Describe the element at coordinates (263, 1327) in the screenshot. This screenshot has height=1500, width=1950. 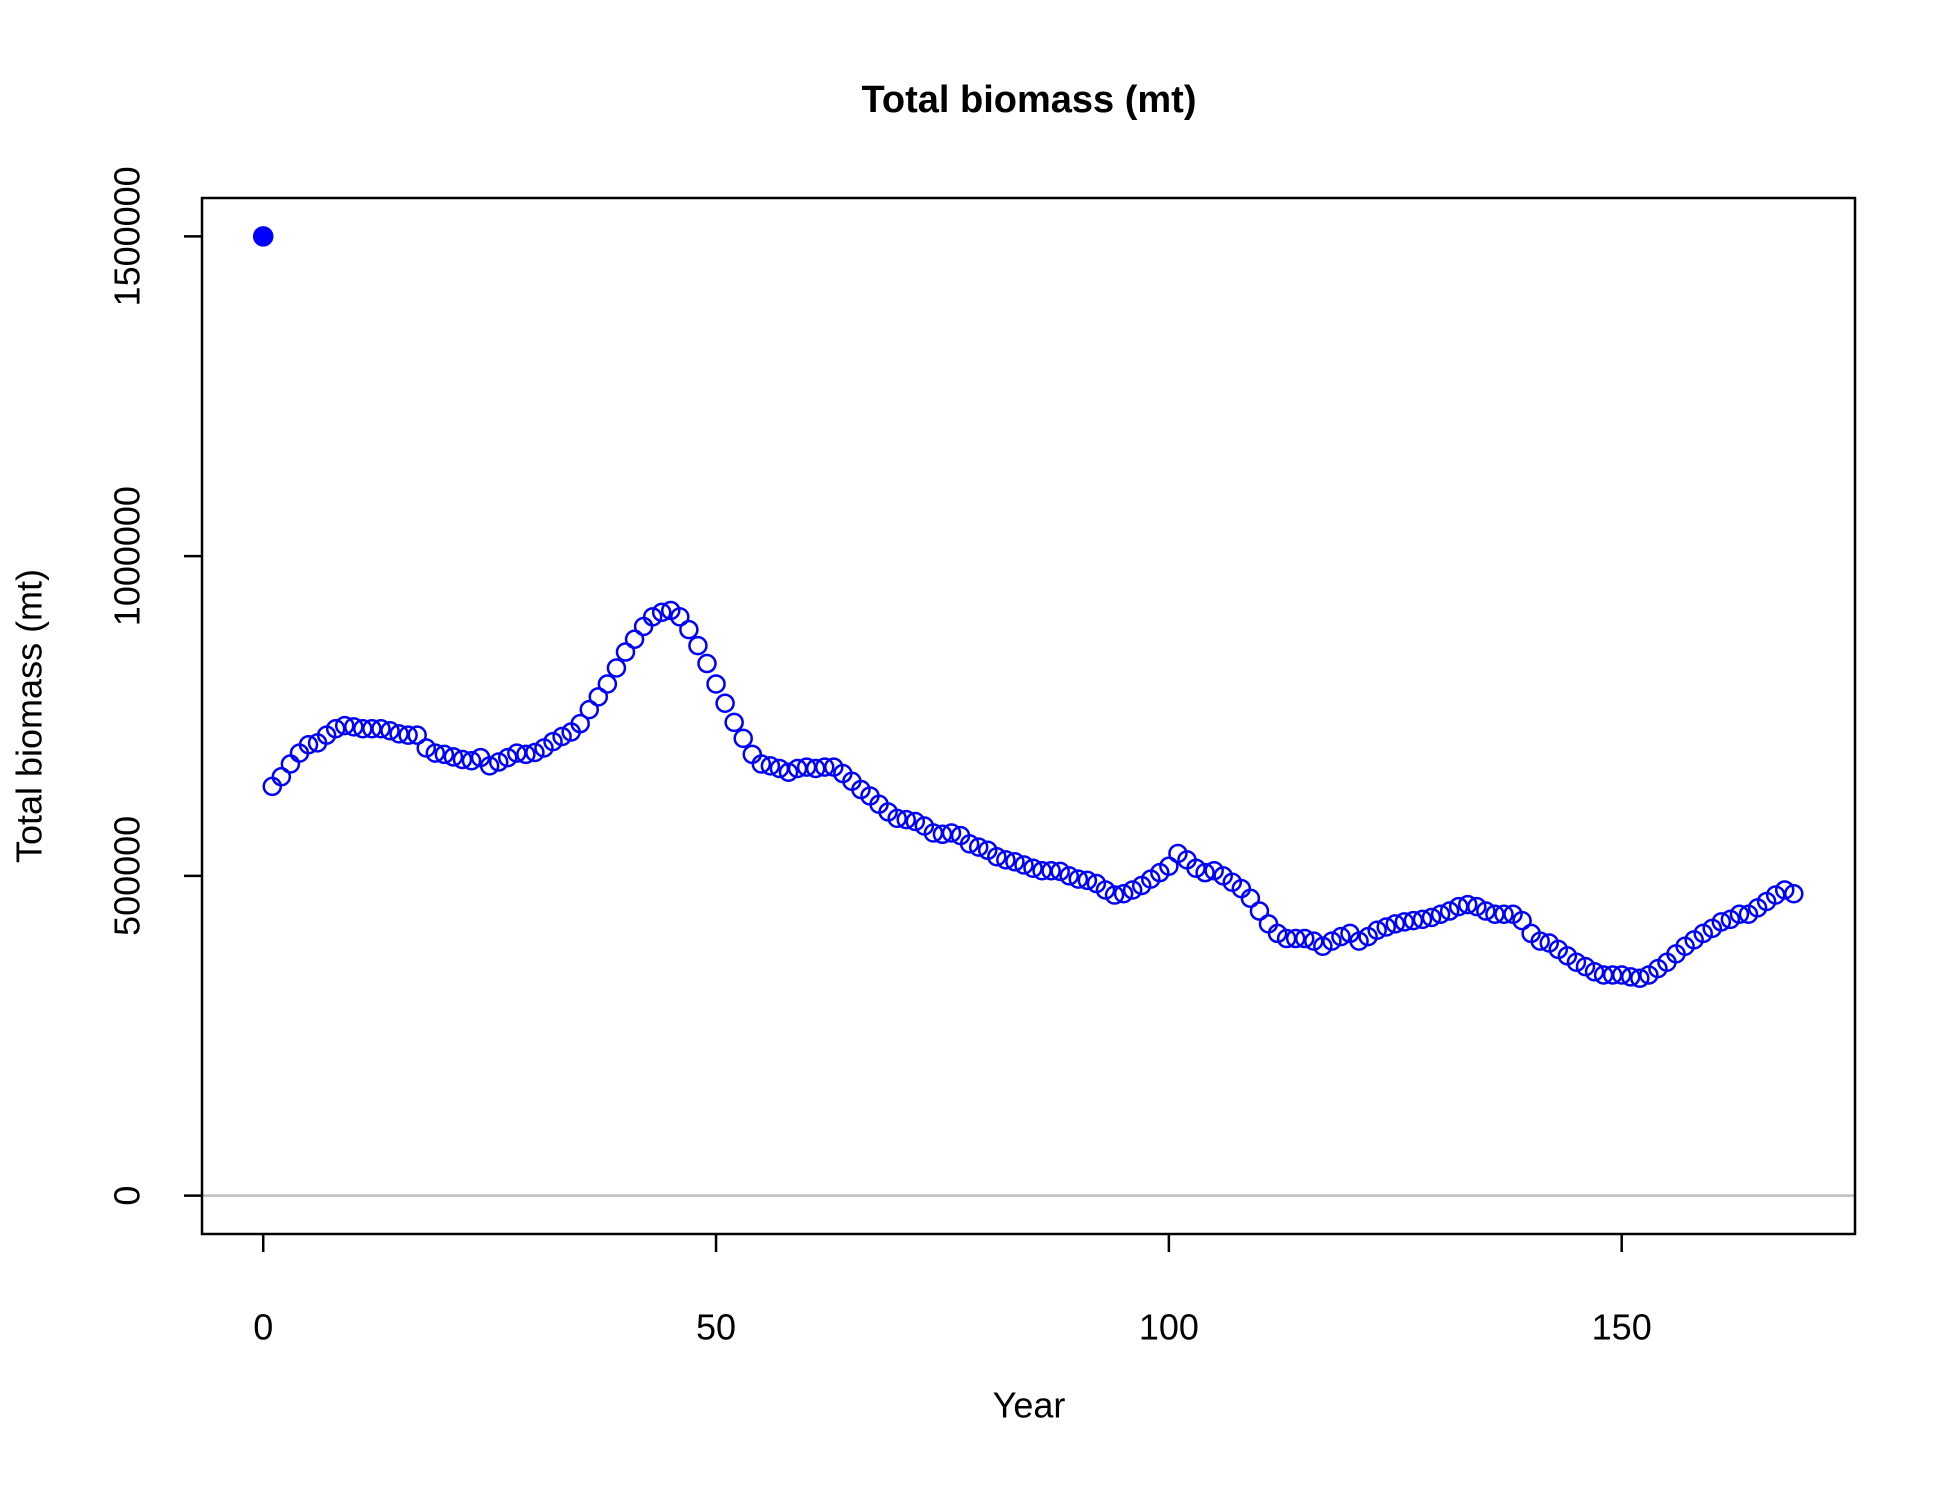
I see `x-tick-label: 0` at that location.